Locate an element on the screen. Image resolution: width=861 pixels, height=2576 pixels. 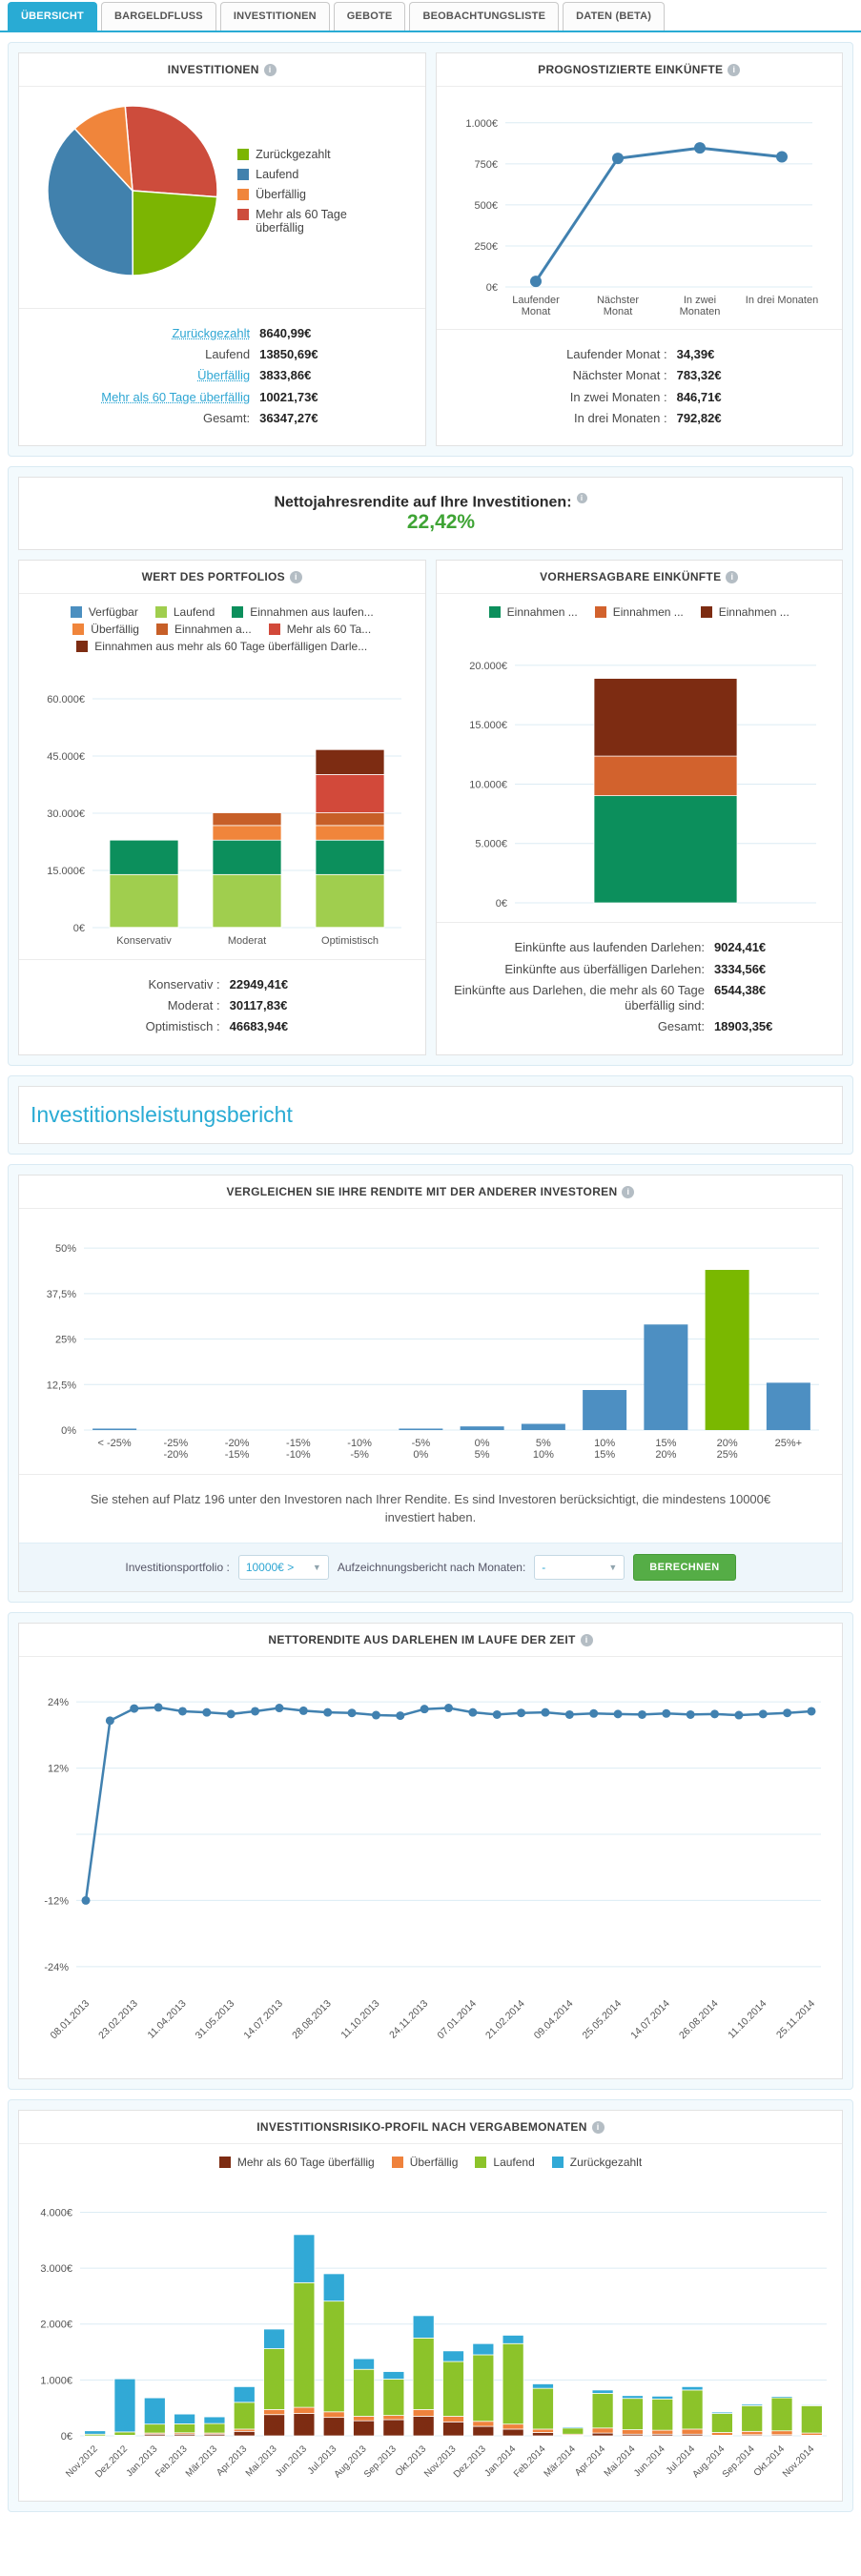
svg-text: Mär.2014 is located at coordinates (561, 2461).